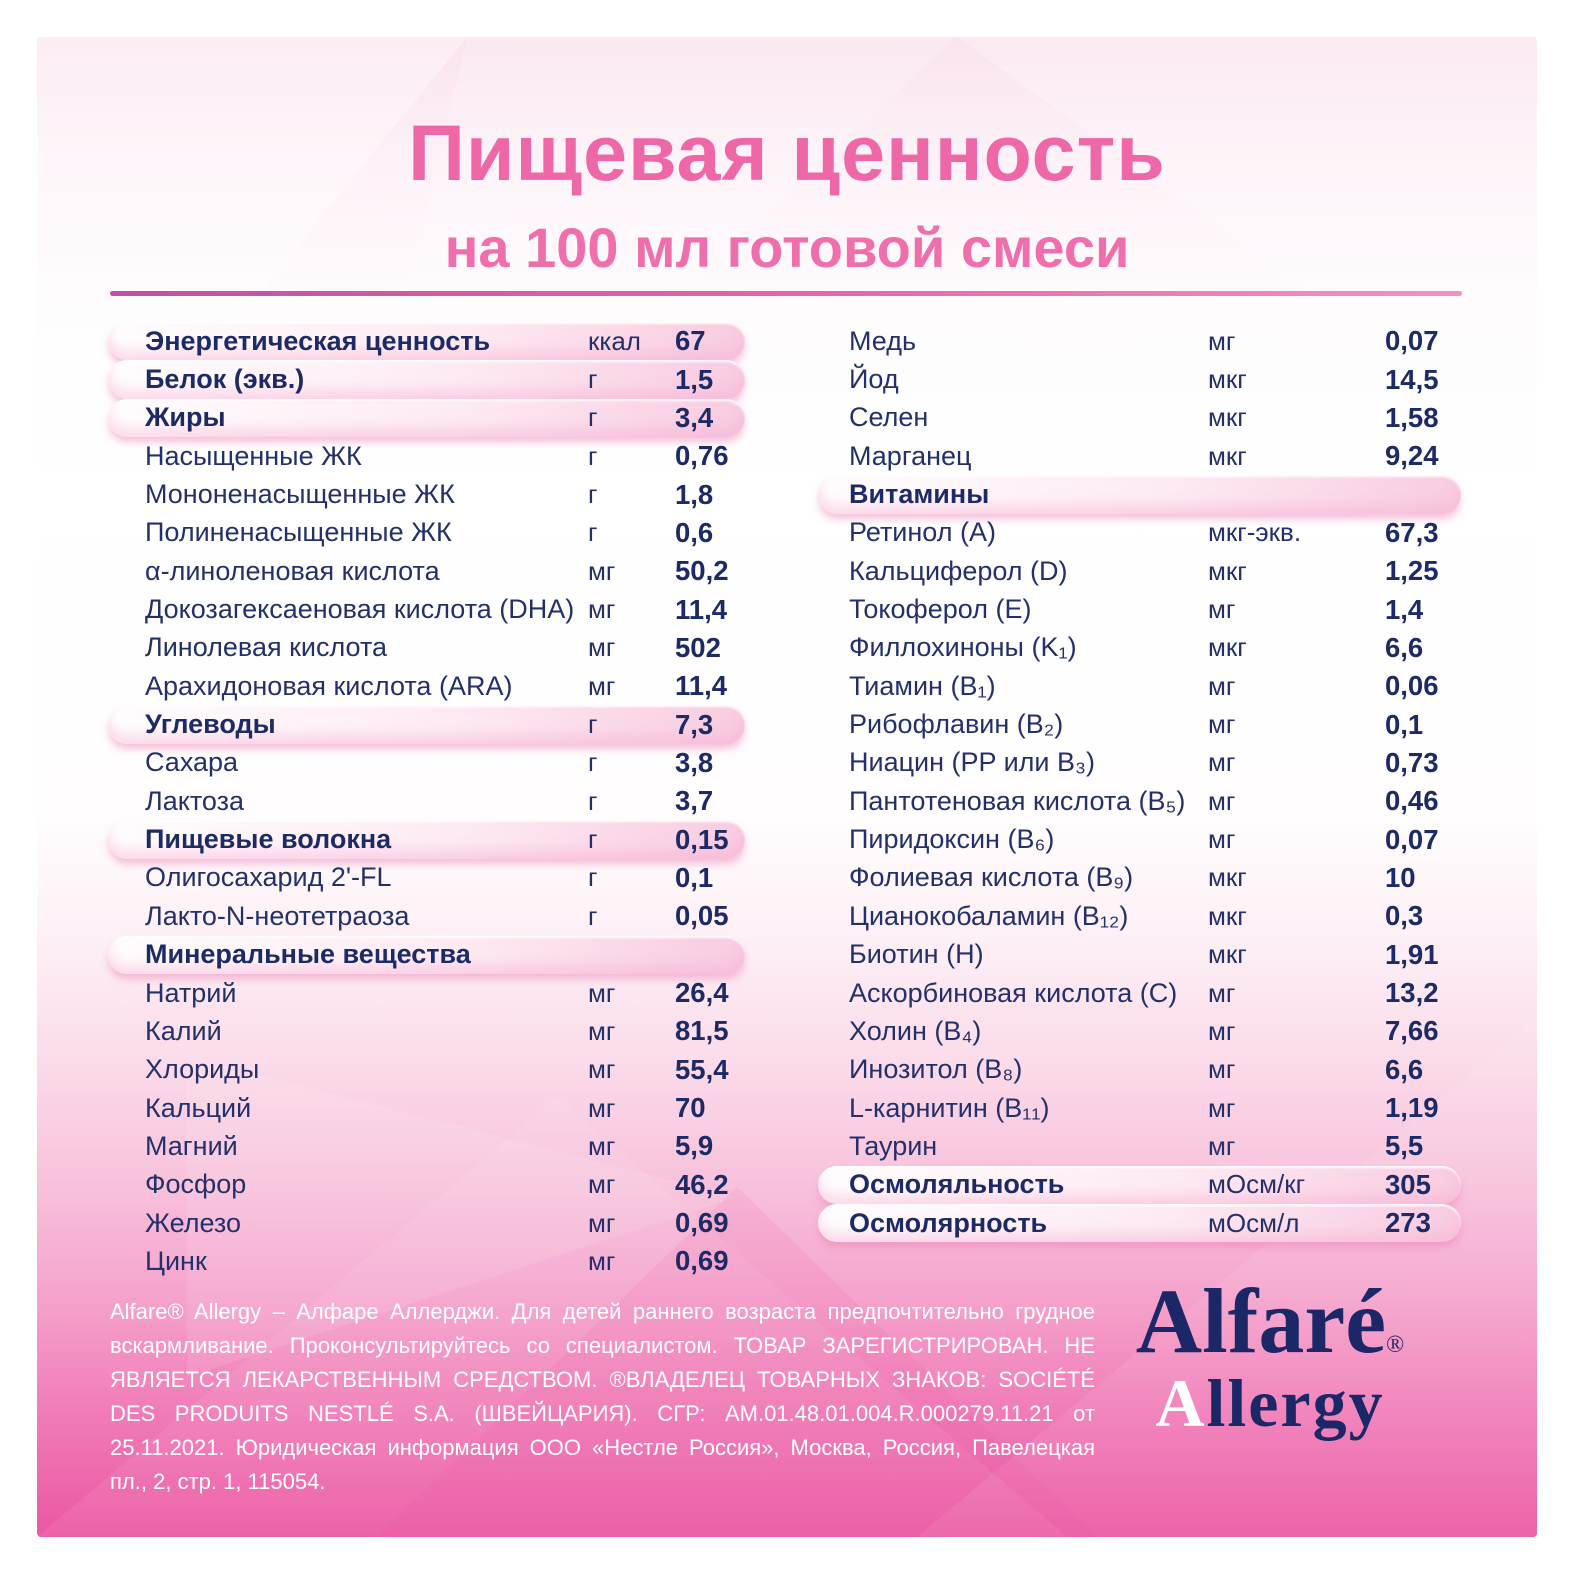 Image resolution: width=1575 pixels, height=1575 pixels. I want to click on row-value: 0,69, so click(702, 1223).